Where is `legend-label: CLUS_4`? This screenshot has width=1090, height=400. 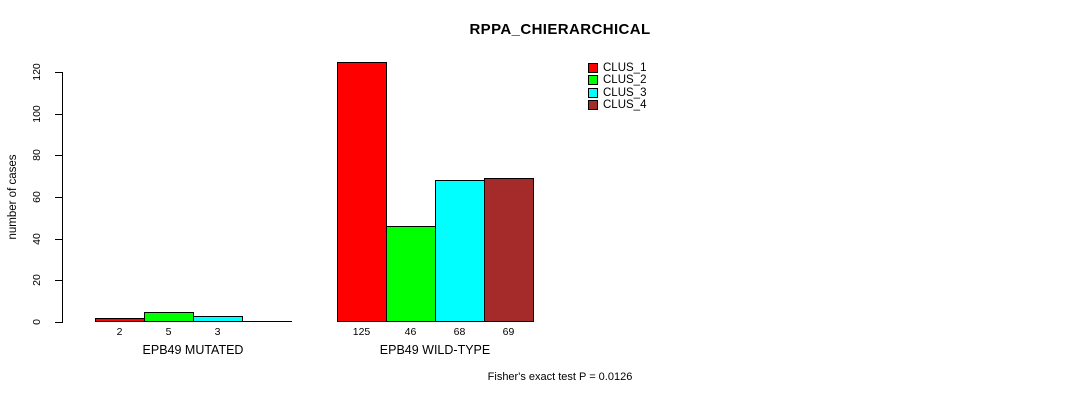 legend-label: CLUS_4 is located at coordinates (625, 105).